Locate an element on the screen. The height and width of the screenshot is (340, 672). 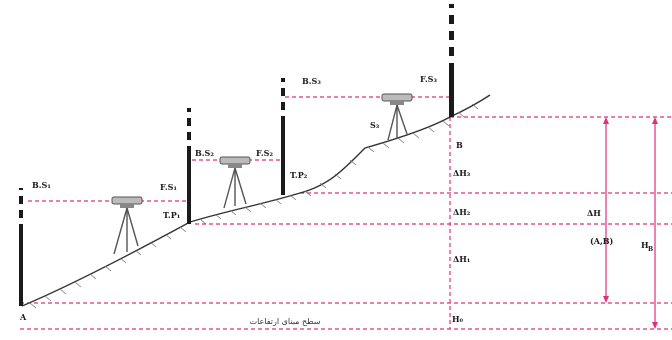
label-instrument-s3: S₃ is located at coordinates (375, 125).